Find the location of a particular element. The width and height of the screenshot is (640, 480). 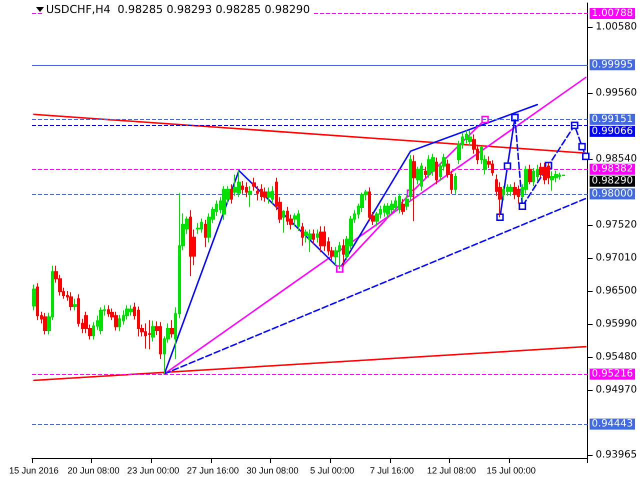

y-tick-label: 0.95990 is located at coordinates (617, 324).